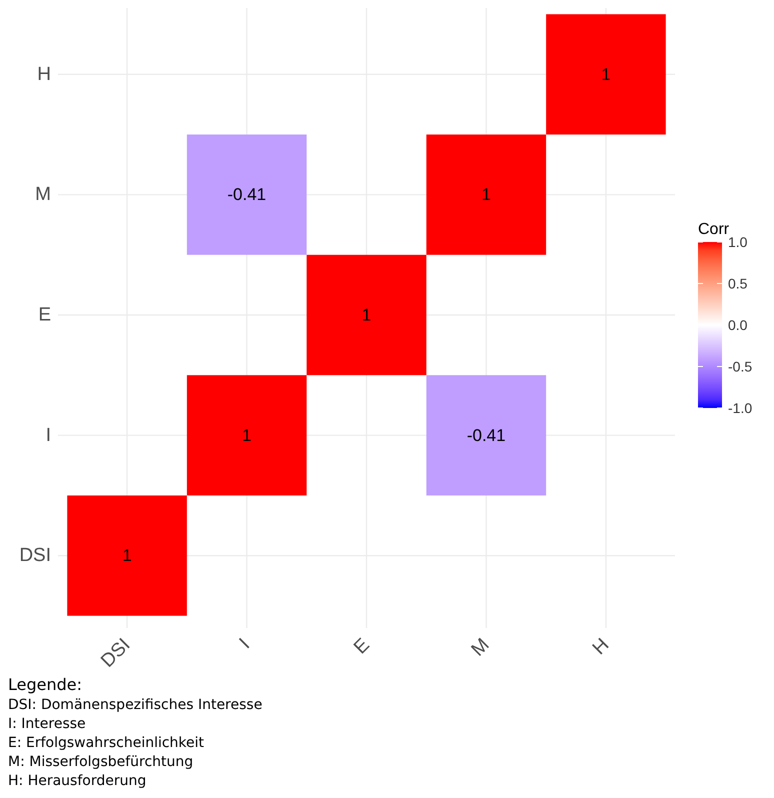 The height and width of the screenshot is (798, 774). Describe the element at coordinates (44, 315) in the screenshot. I see `y-tick-label: E` at that location.